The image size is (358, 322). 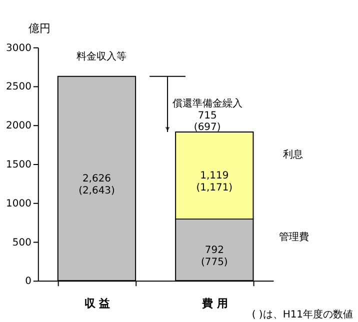 What do you see at coordinates (39, 28) in the screenshot?
I see `y-axis-title: 億円` at bounding box center [39, 28].